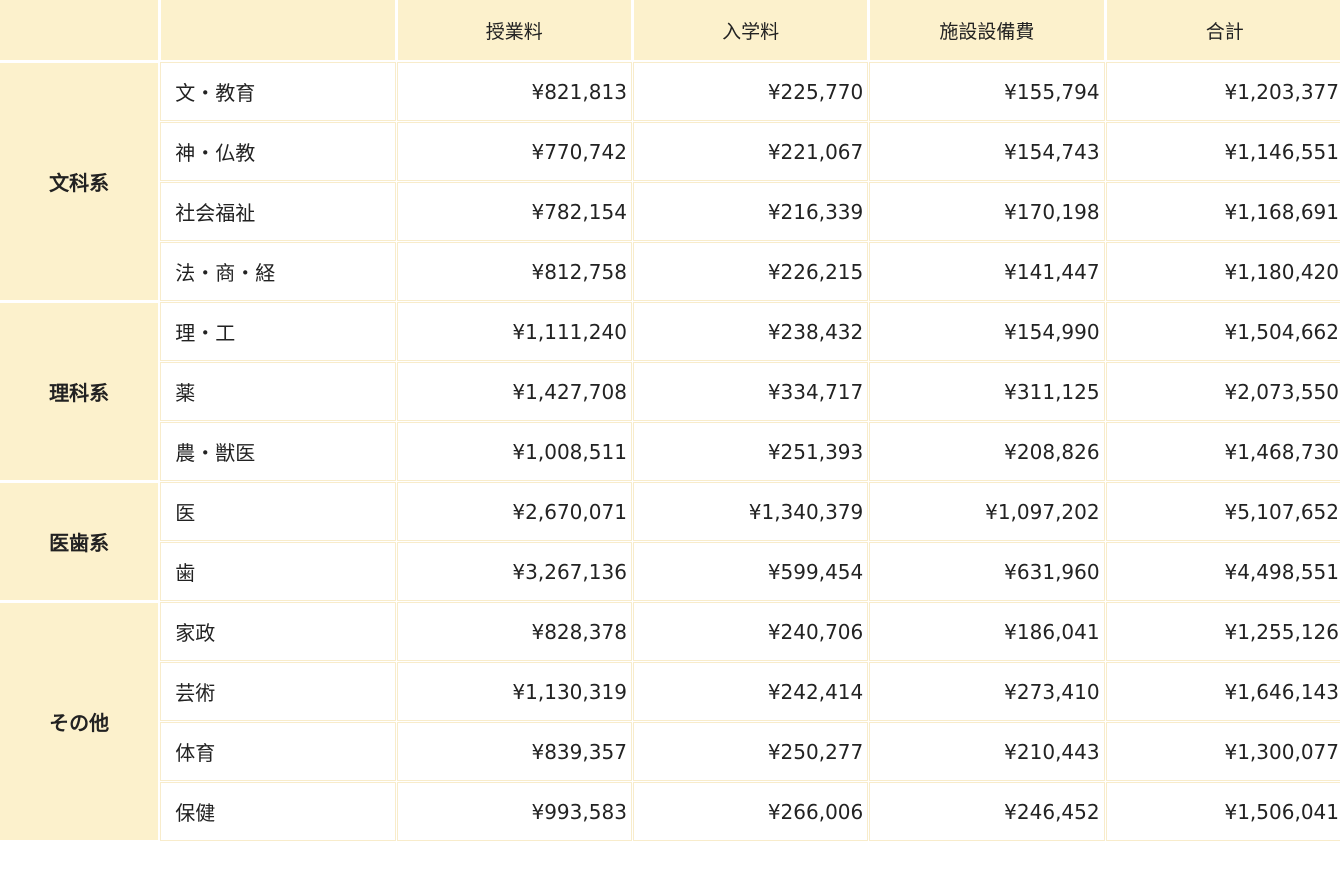  Describe the element at coordinates (1223, 211) in the screenshot. I see `total-value: ¥1,168,691` at that location.